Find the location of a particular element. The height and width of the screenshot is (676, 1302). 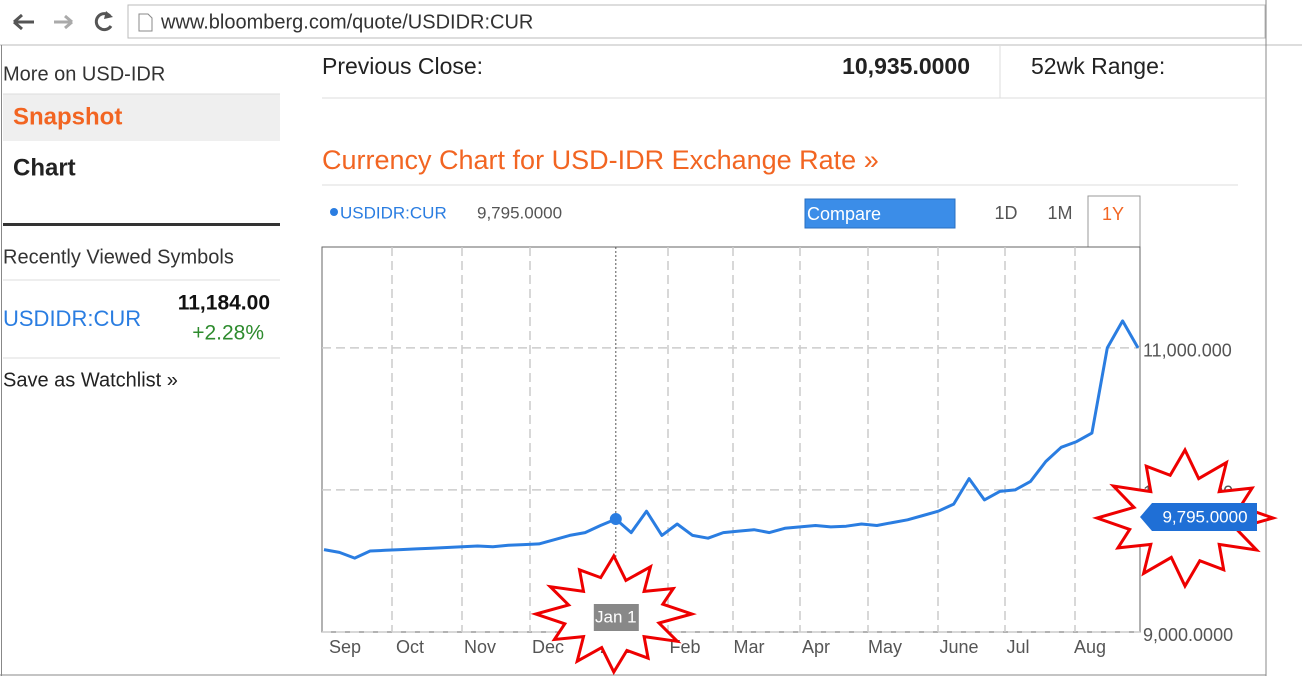

x-tick-label: Apr is located at coordinates (816, 647).